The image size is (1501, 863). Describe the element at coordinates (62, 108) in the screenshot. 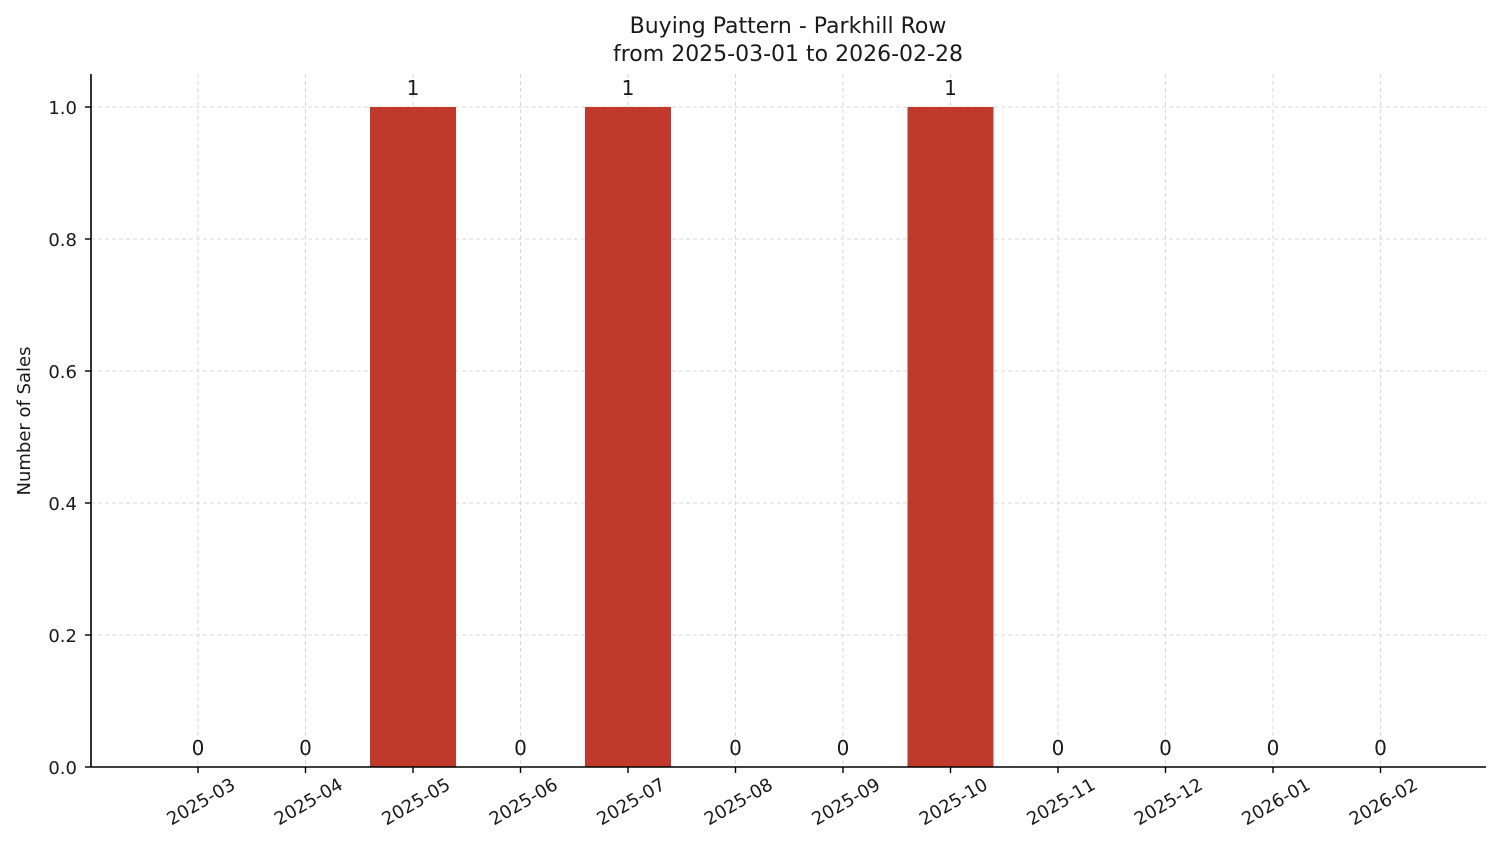

I see `y-tick-label: 1.0` at that location.